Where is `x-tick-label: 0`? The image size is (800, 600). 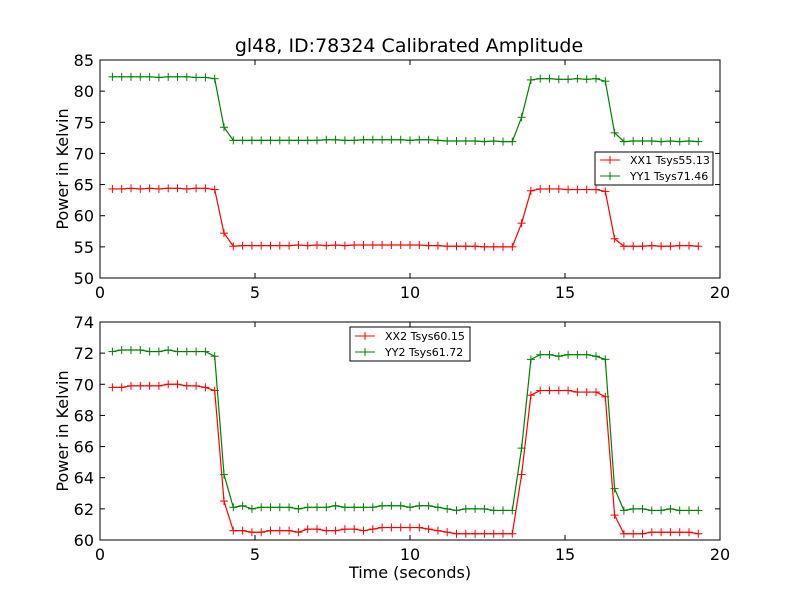 x-tick-label: 0 is located at coordinates (100, 292).